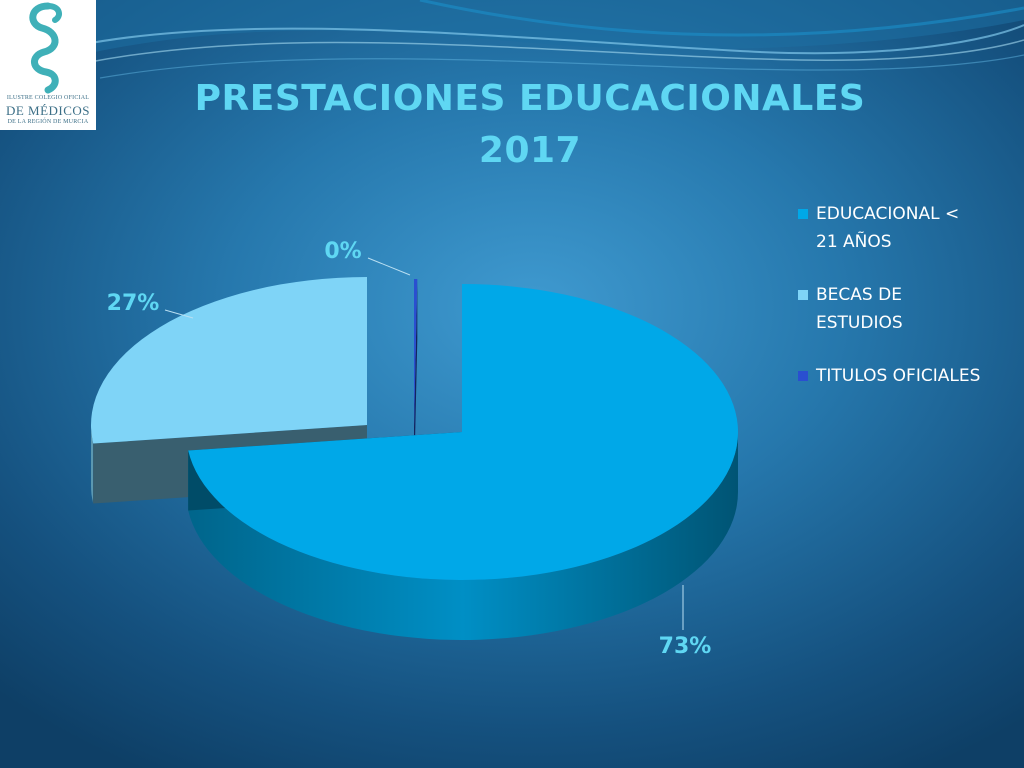  Describe the element at coordinates (342, 251) in the screenshot. I see `data-label-3: 0%` at that location.